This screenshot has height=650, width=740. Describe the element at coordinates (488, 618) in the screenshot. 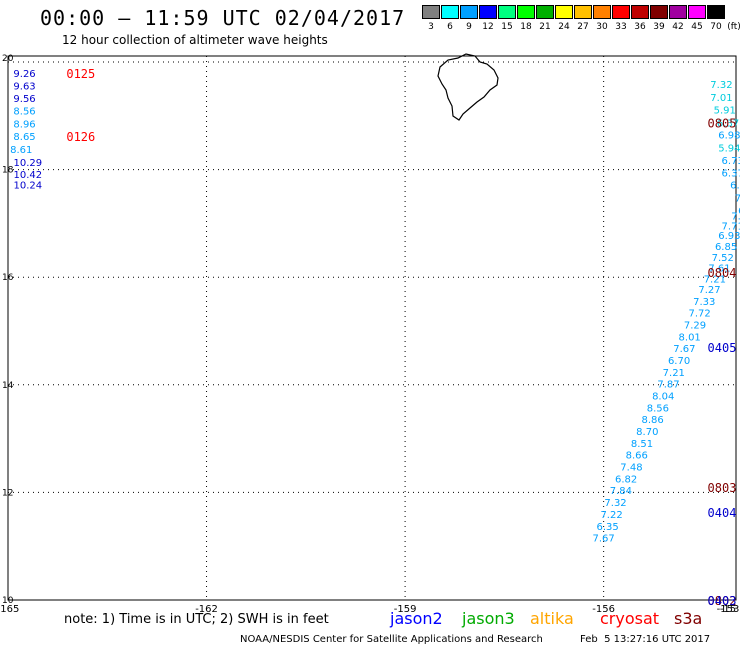

I see `legend-jason3: jason3` at that location.